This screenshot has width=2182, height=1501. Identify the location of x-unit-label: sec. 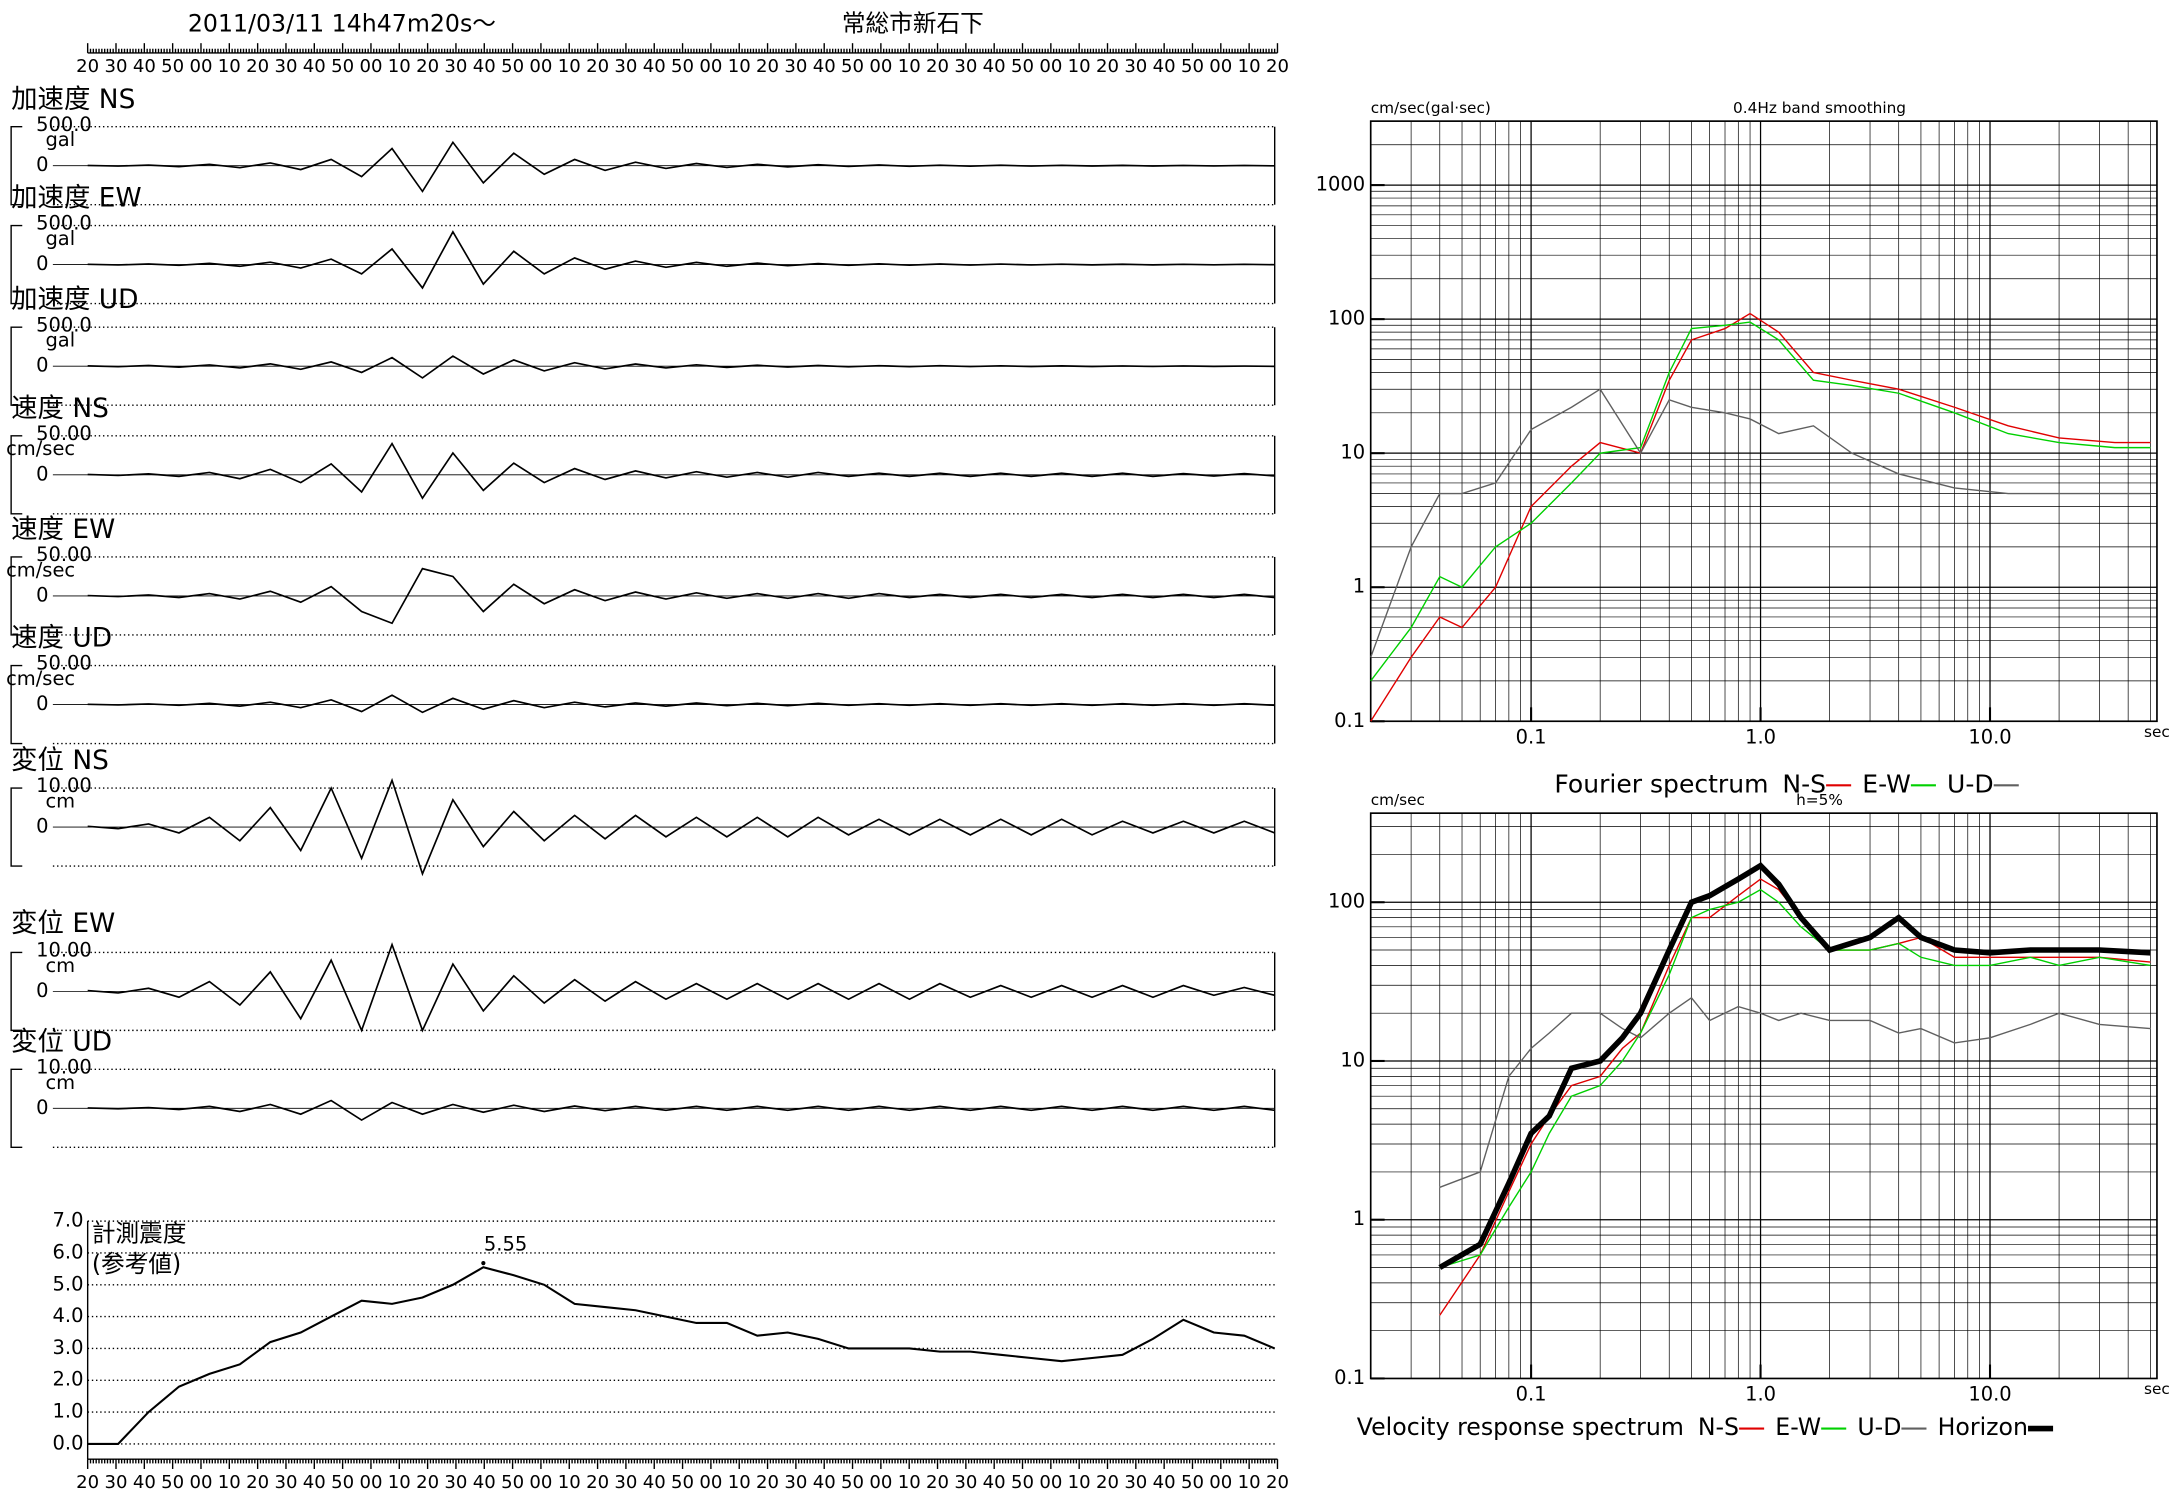
(2157, 732).